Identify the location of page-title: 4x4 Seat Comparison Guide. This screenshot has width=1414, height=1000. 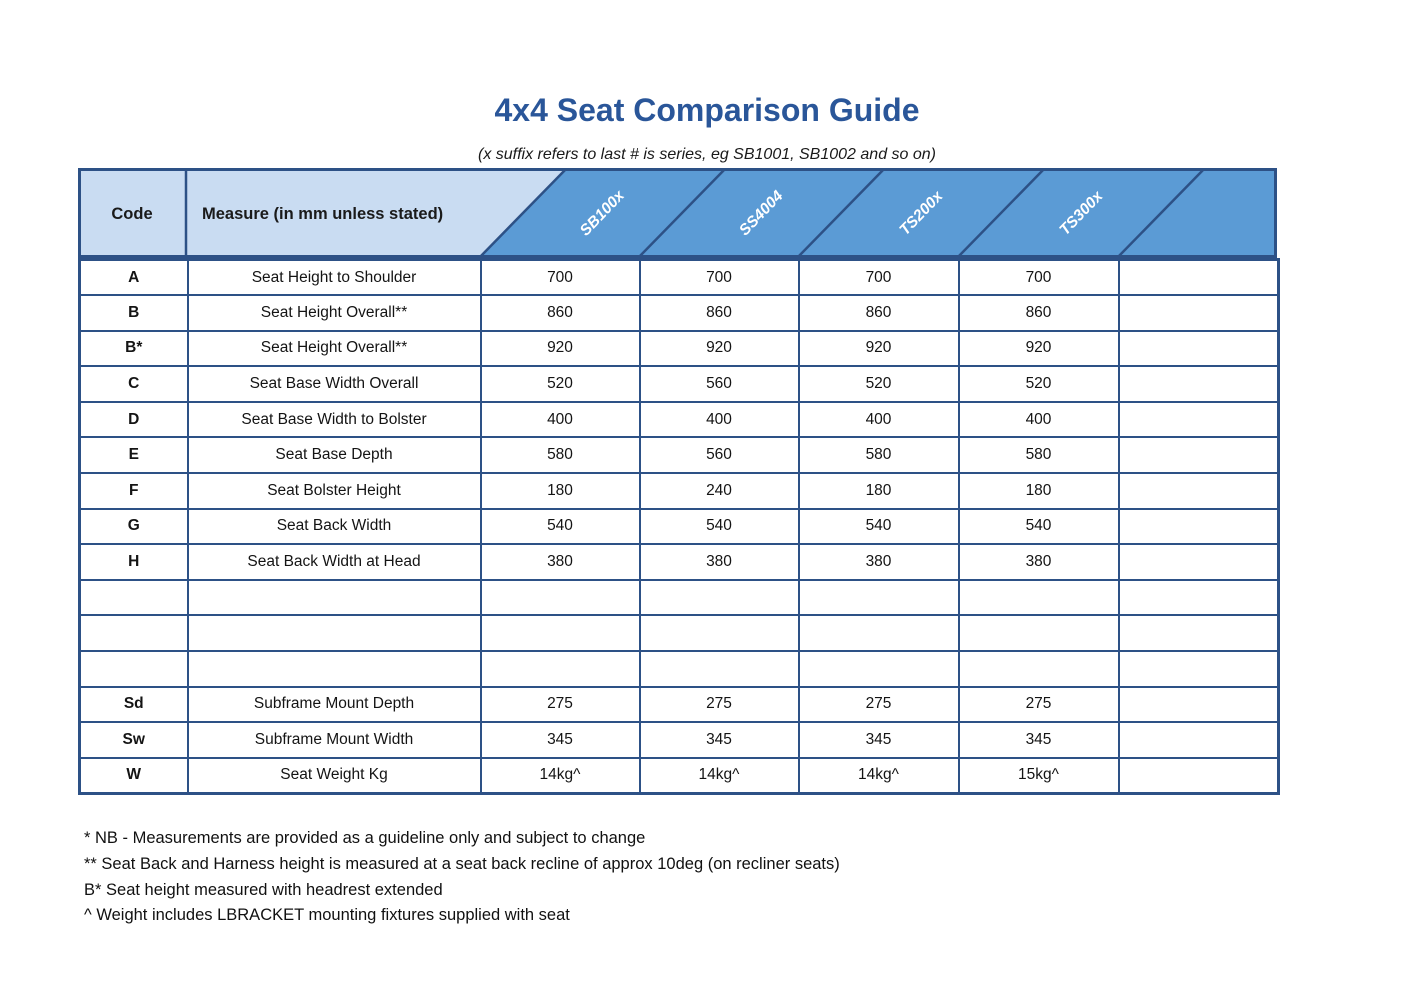
(707, 110).